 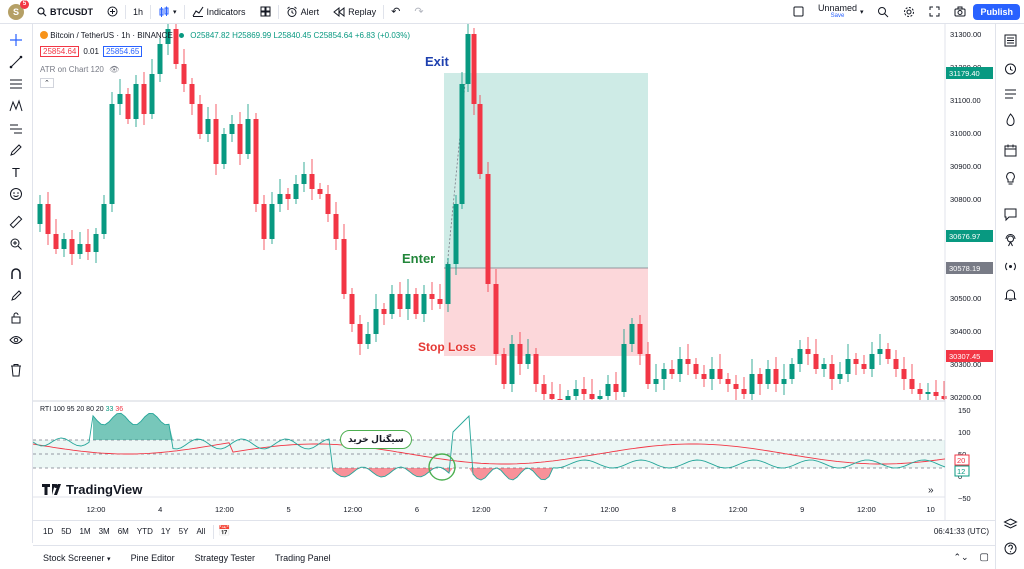 I want to click on utc-clock: 06:41:33 (UTC), so click(x=961, y=531).